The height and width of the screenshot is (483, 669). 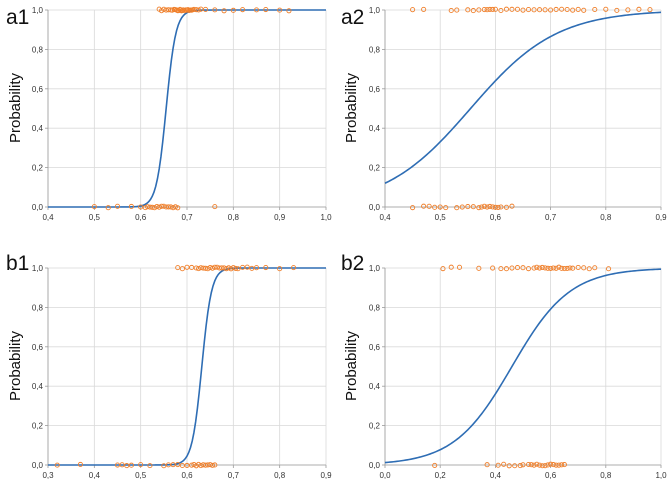 What do you see at coordinates (326, 217) in the screenshot?
I see `x-tick-label: 1,0` at bounding box center [326, 217].